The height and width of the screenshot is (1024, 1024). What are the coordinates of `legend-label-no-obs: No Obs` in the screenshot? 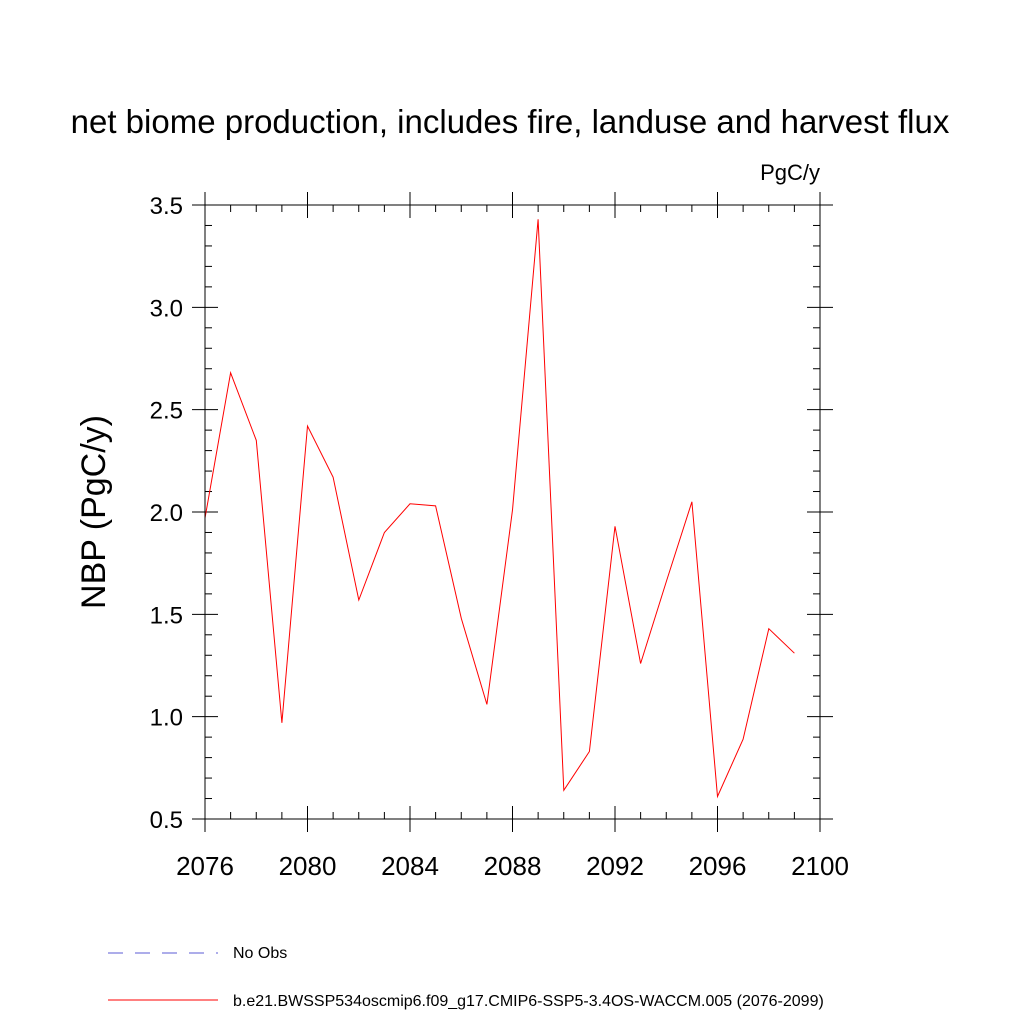 It's located at (260, 953).